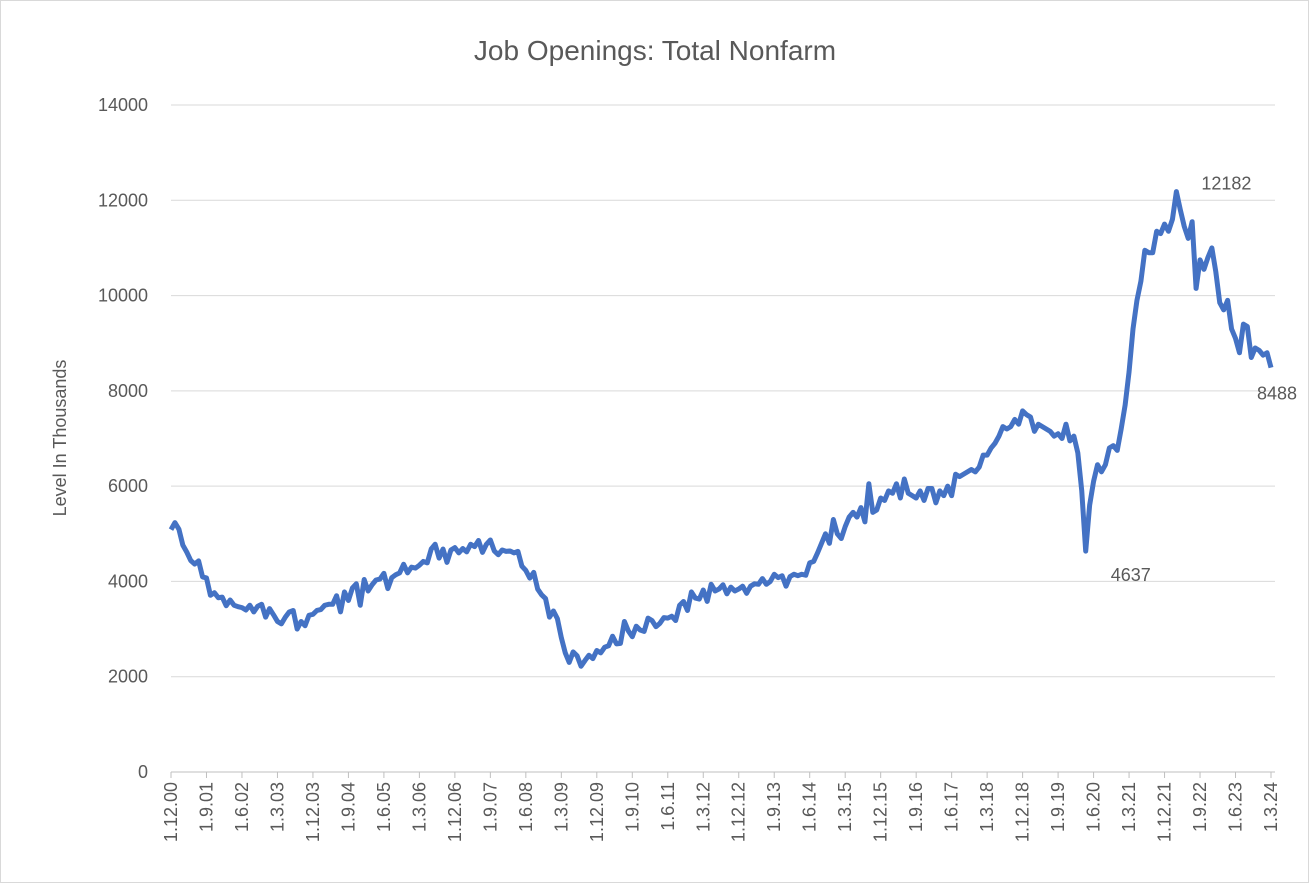 The width and height of the screenshot is (1309, 883). What do you see at coordinates (881, 812) in the screenshot?
I see `x-tick-label: 1.12.15` at bounding box center [881, 812].